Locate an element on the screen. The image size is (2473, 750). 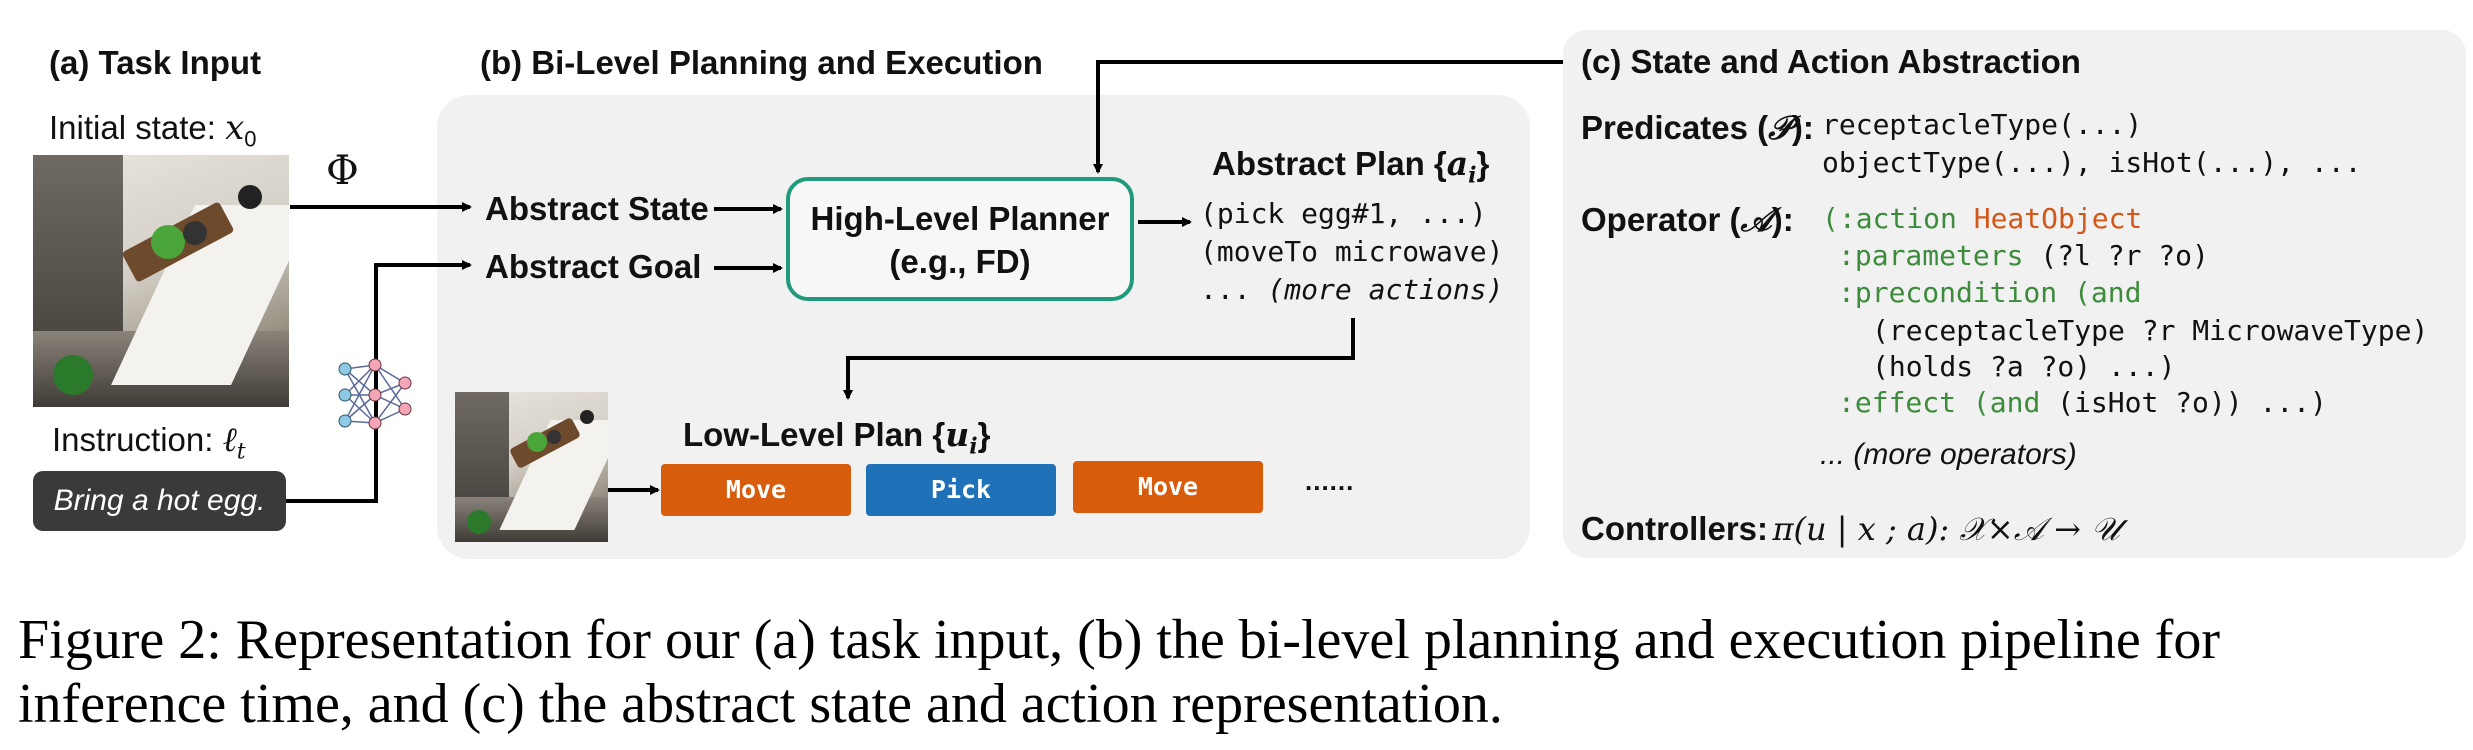
predicates-line-1: receptacleType(...) is located at coordinates (1982, 124).